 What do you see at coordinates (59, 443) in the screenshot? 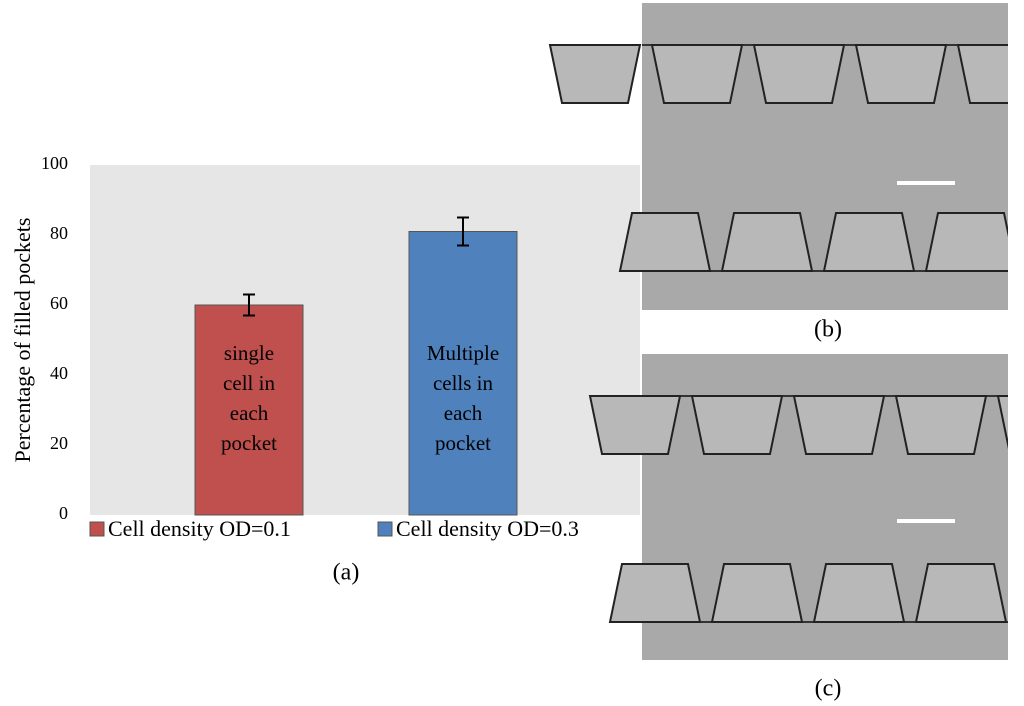
I see `y-tick-label: 20` at bounding box center [59, 443].